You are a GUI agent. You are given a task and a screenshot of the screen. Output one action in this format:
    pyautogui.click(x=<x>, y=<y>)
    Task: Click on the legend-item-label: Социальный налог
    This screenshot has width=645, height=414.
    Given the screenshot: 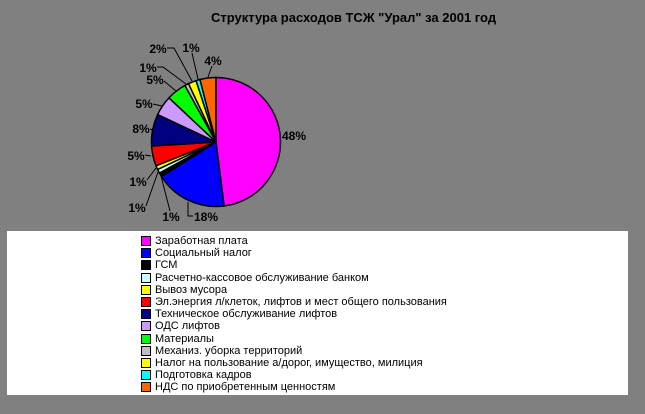 What is the action you would take?
    pyautogui.click(x=203, y=253)
    